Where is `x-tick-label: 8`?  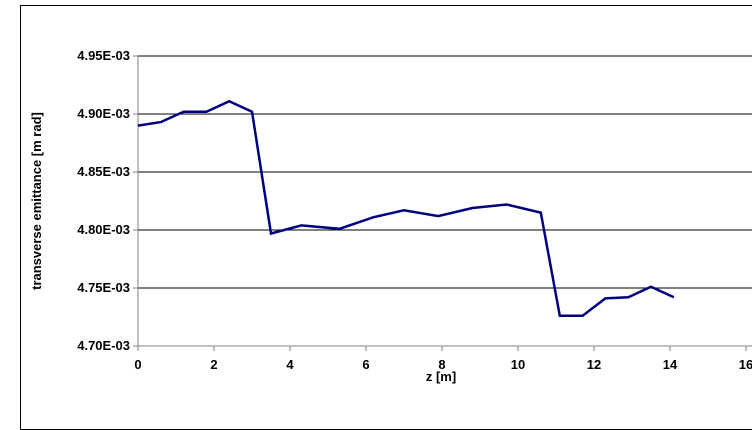 x-tick-label: 8 is located at coordinates (441, 364).